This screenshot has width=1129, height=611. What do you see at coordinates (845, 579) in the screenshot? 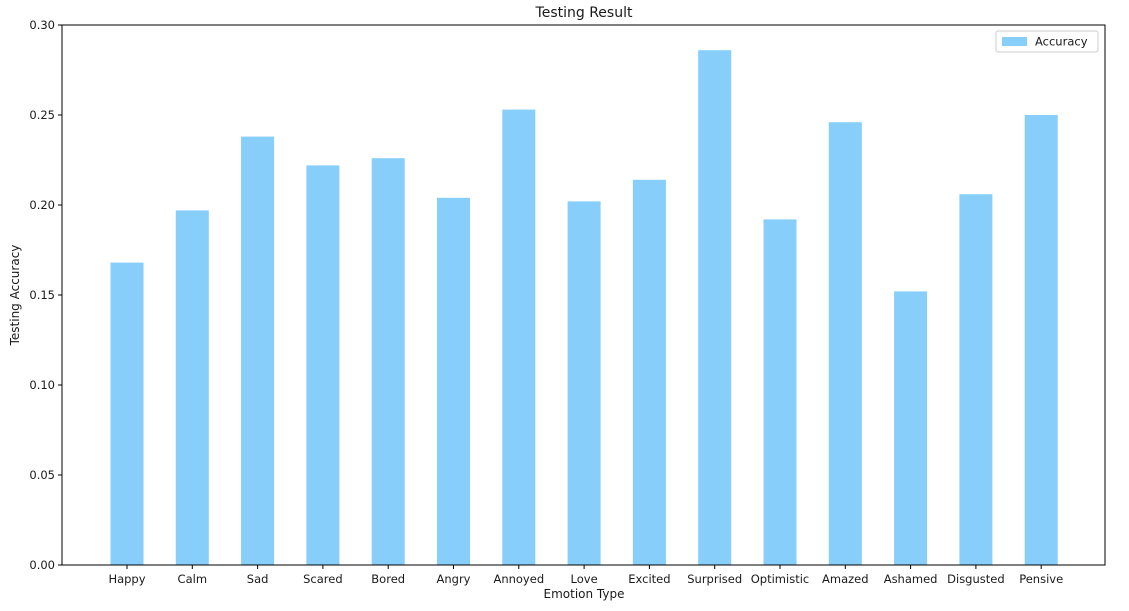
I see `x-tick-label-amazed: Amazed` at bounding box center [845, 579].